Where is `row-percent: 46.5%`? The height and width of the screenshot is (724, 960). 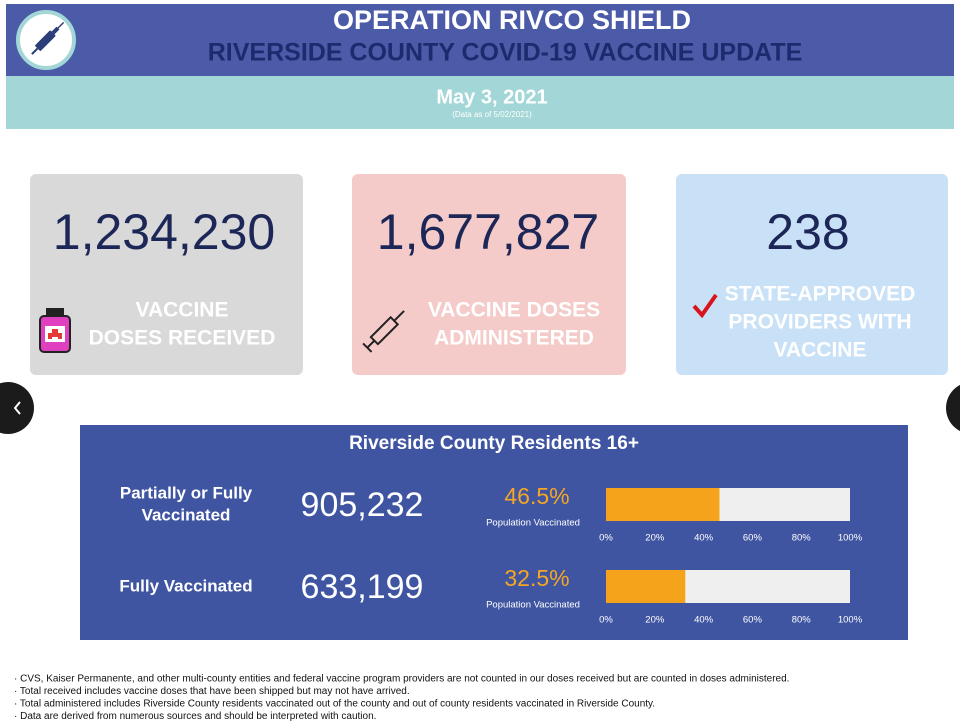 row-percent: 46.5% is located at coordinates (536, 496).